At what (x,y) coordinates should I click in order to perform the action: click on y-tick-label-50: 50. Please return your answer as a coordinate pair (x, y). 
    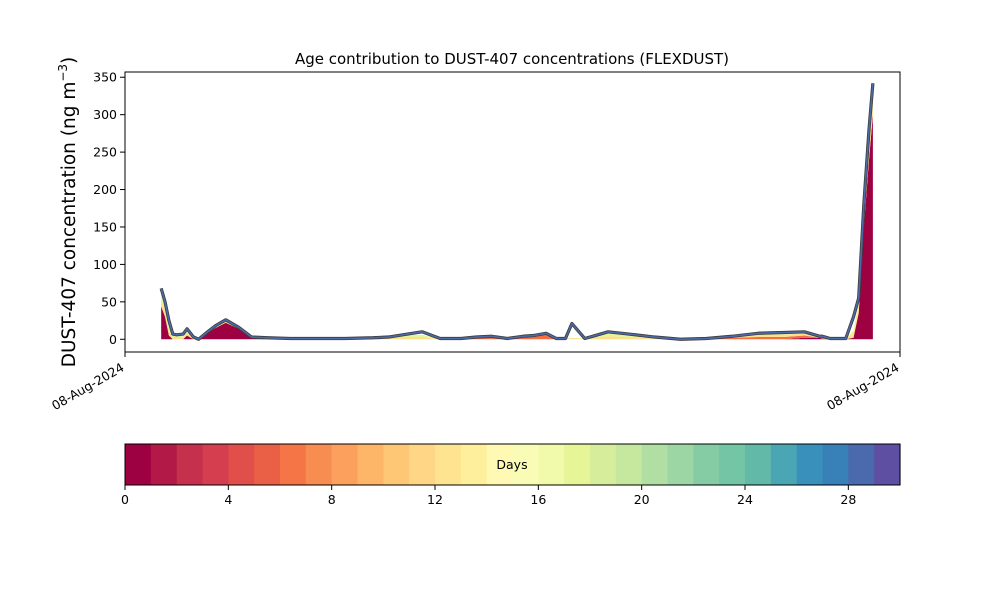
    Looking at the image, I should click on (109, 301).